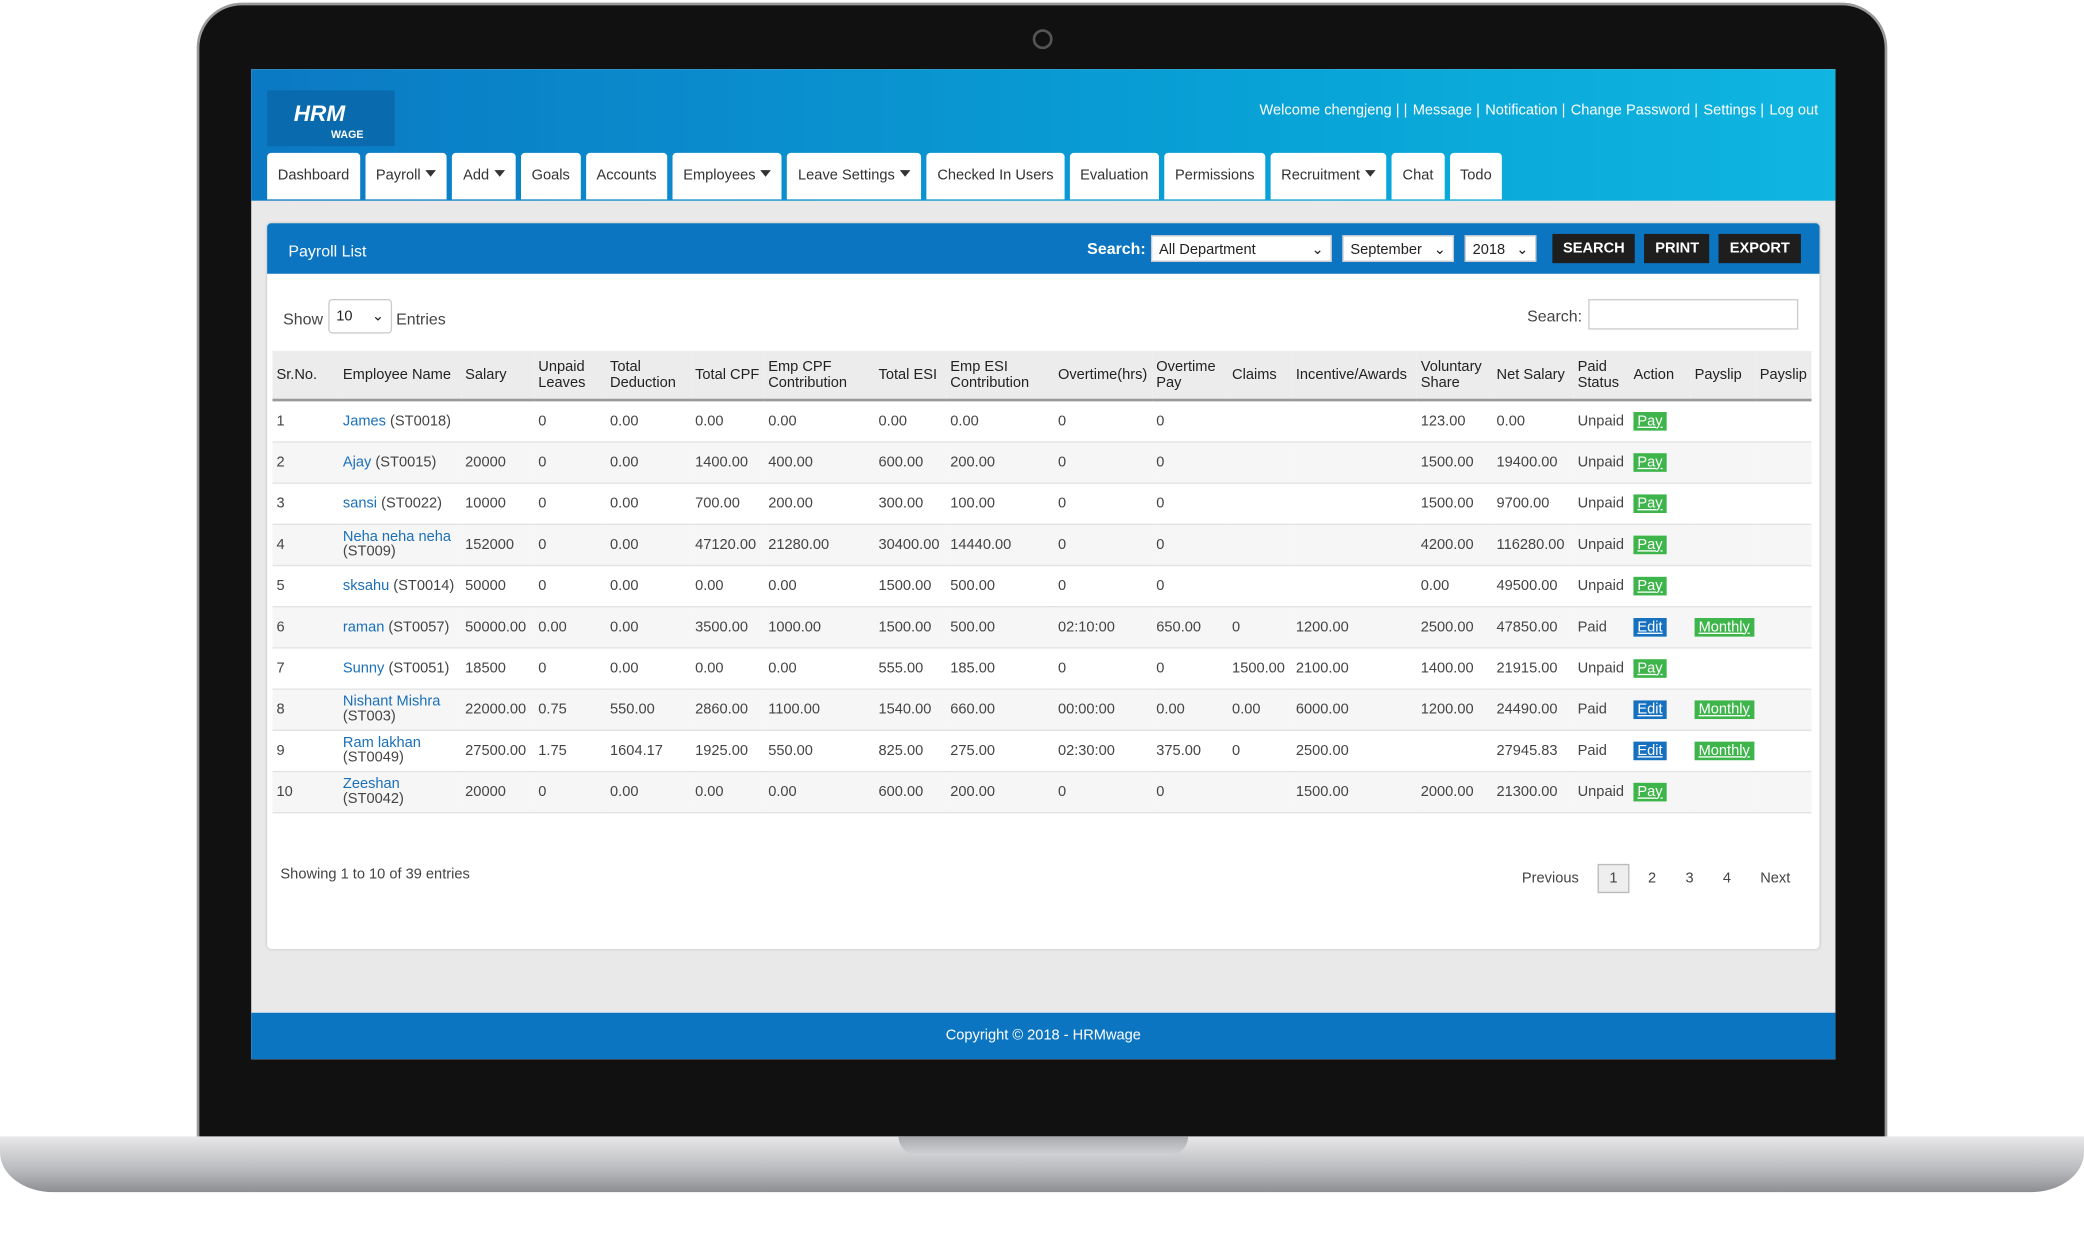  What do you see at coordinates (1114, 176) in the screenshot?
I see `nav-tab: Evaluation` at bounding box center [1114, 176].